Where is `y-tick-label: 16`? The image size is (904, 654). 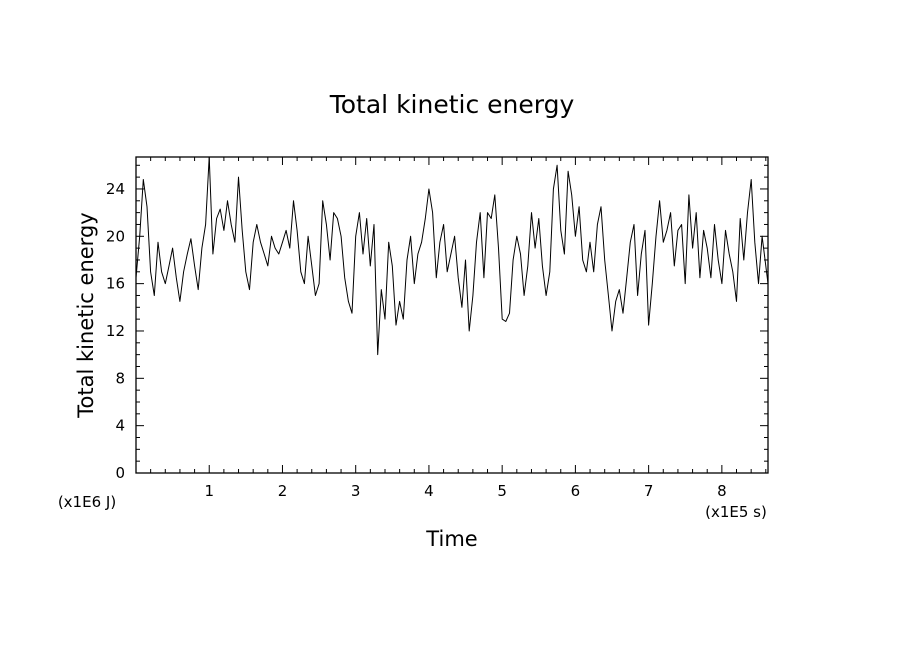
y-tick-label: 16 is located at coordinates (115, 284).